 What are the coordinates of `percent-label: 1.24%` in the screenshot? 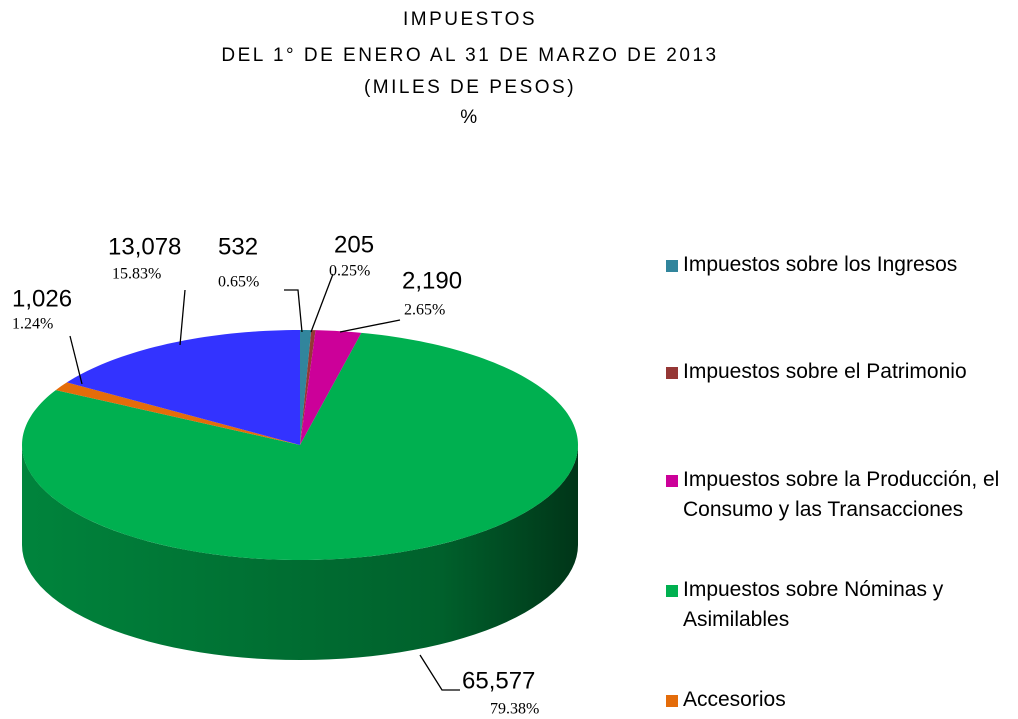 It's located at (32, 324).